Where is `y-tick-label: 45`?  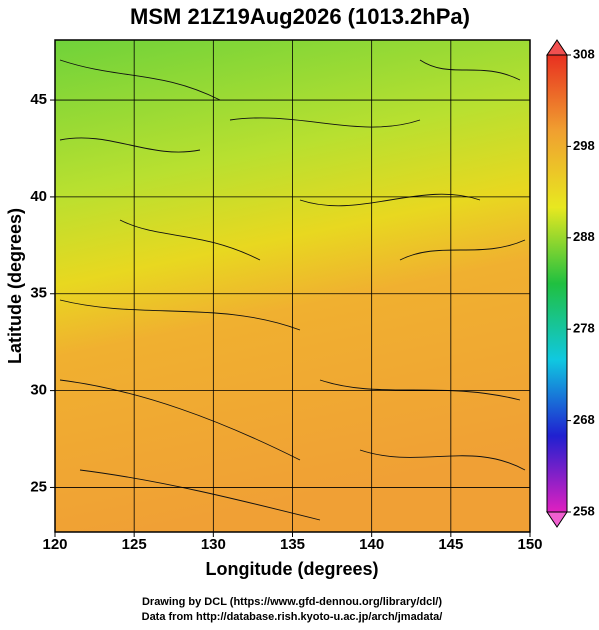
y-tick-label: 45 is located at coordinates (38, 99).